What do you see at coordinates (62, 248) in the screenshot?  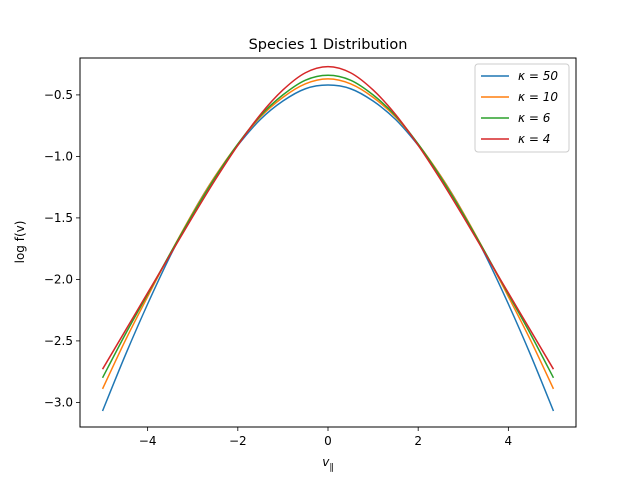 I see `y-axis: −3.0 −2.5 −2.0 −1.5 −1.0 −0.5` at bounding box center [62, 248].